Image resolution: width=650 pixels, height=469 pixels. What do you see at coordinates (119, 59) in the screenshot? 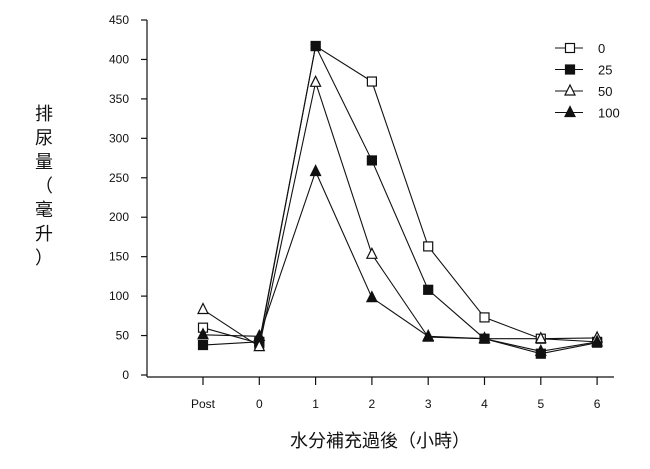
I see `y-tick-label: 400` at bounding box center [119, 59].